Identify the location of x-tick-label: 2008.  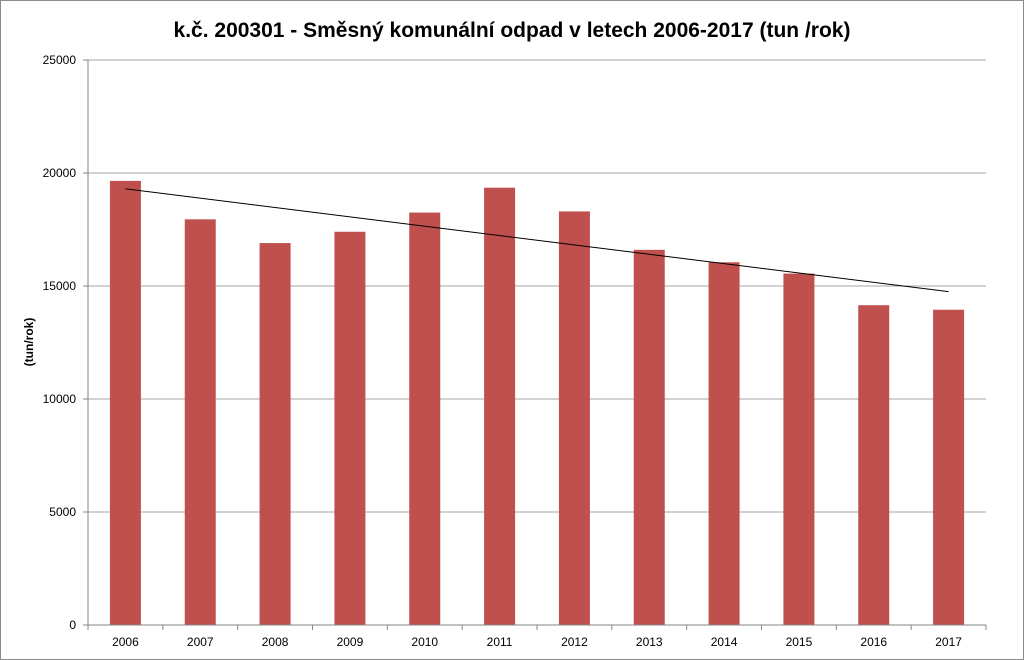
(275, 642).